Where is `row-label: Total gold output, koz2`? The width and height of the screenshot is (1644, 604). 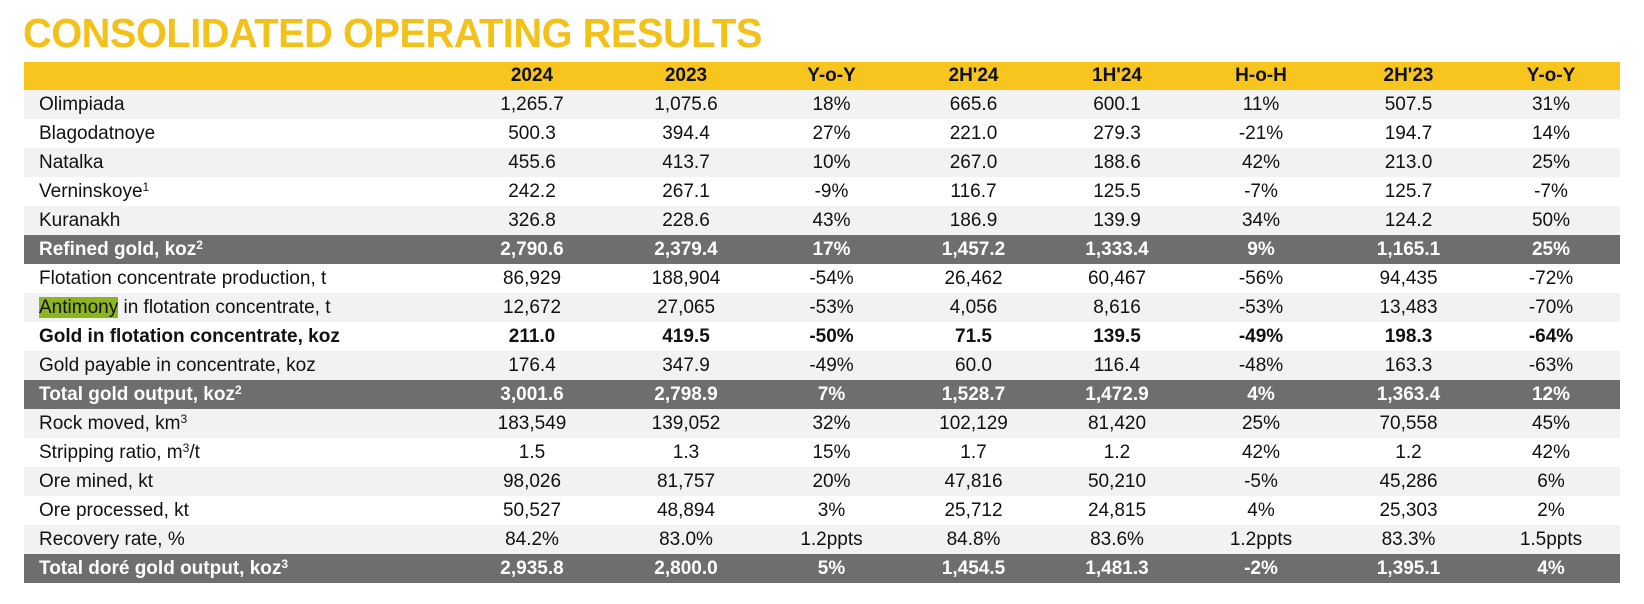
row-label: Total gold output, koz2 is located at coordinates (239, 394).